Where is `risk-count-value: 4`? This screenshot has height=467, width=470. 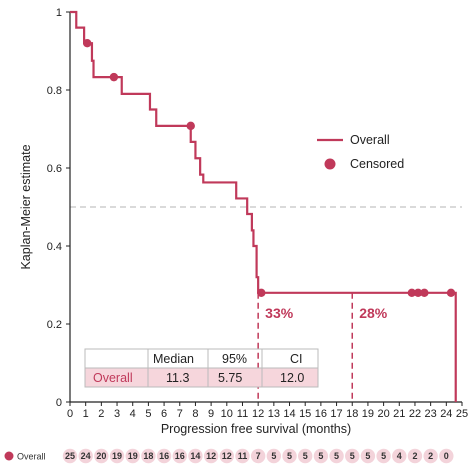
risk-count-value: 4 is located at coordinates (399, 456).